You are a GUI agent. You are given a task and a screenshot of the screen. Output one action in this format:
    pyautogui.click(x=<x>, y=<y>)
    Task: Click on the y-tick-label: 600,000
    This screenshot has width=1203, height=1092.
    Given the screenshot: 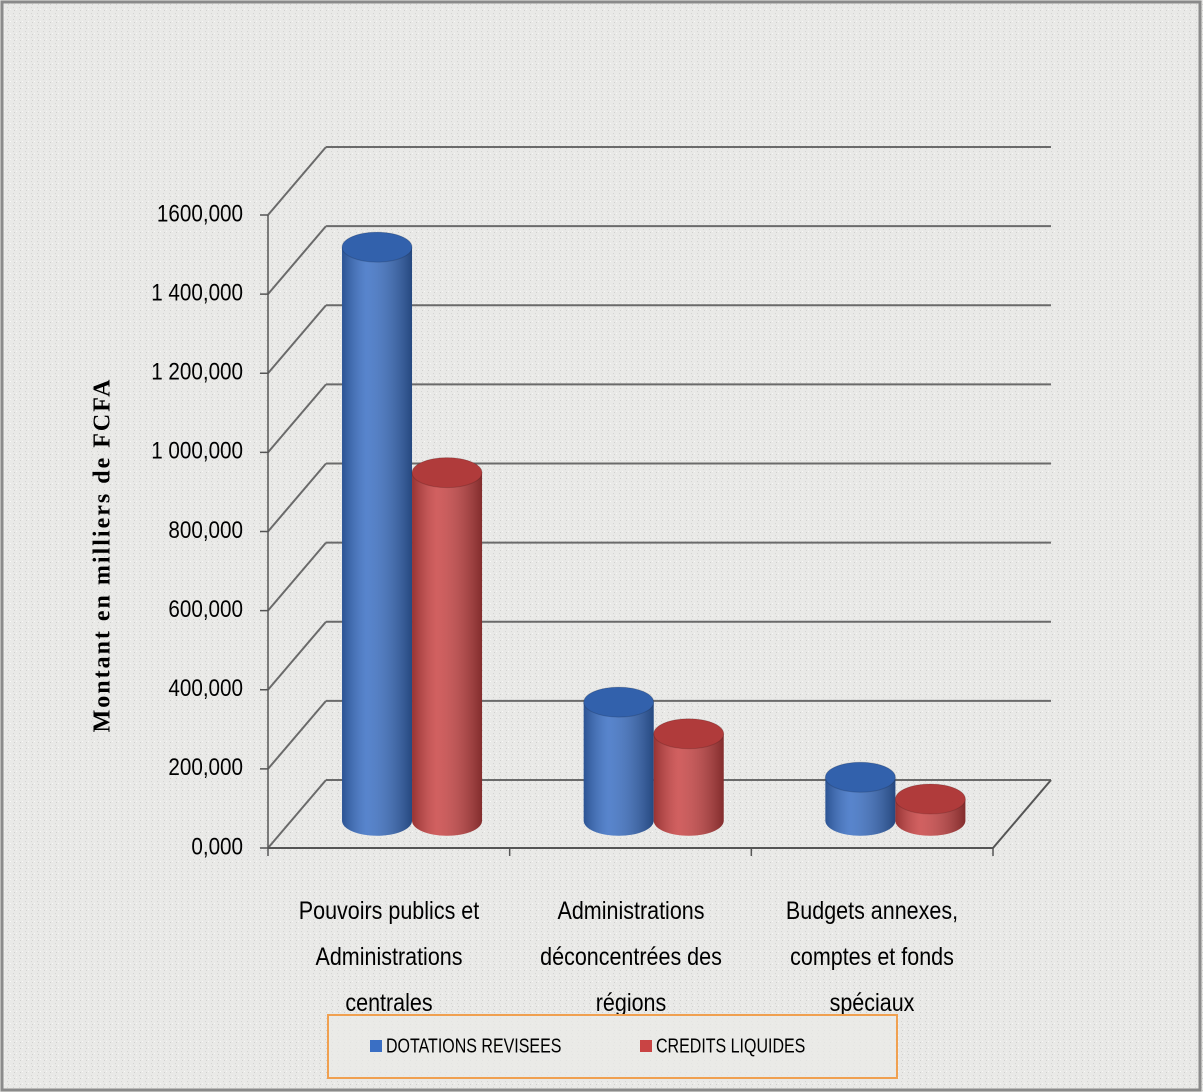 What is the action you would take?
    pyautogui.click(x=205, y=609)
    